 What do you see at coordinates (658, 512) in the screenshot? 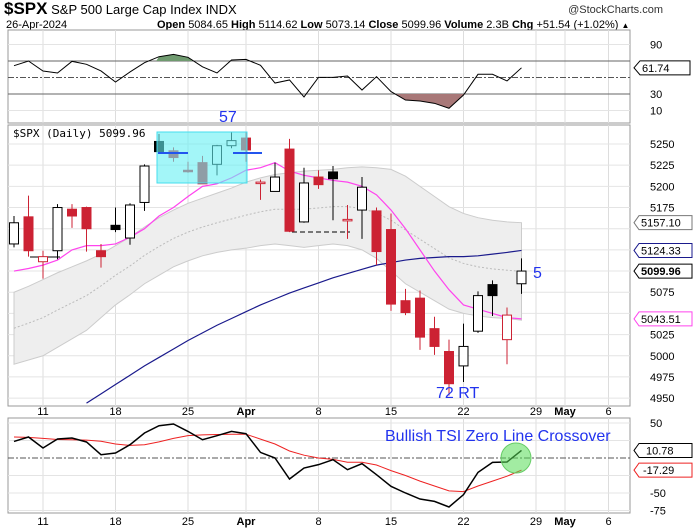
I see `tsi-tick-label: -75` at bounding box center [658, 512].